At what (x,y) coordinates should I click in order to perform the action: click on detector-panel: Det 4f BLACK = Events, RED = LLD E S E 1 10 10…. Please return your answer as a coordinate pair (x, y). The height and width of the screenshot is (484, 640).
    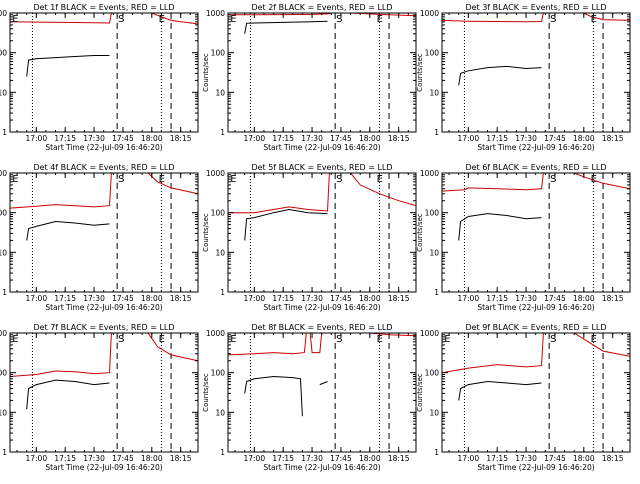
    Looking at the image, I should click on (99, 237).